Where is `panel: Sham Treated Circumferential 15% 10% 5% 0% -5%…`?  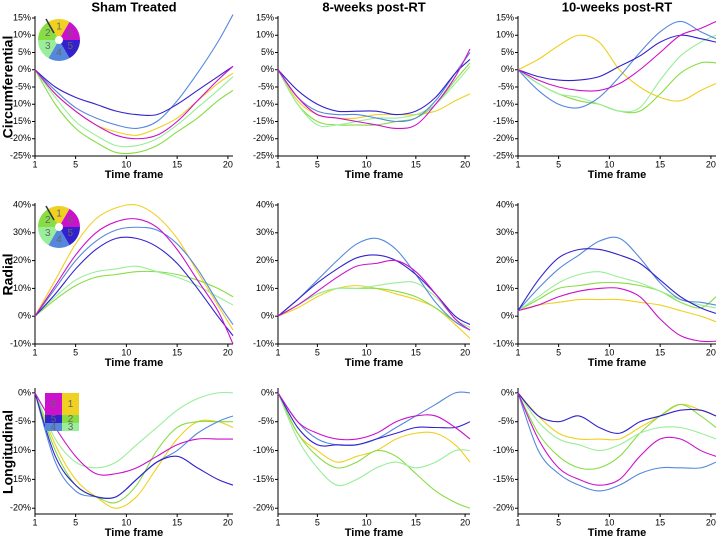 panel: Sham Treated Circumferential 15% 10% 5% 0% -5%… is located at coordinates (117, 90).